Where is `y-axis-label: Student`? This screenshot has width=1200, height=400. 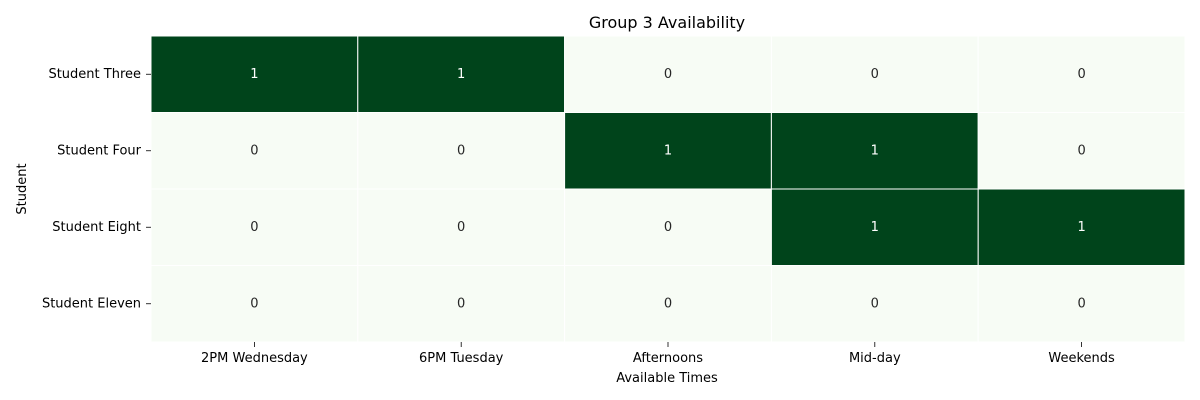 y-axis-label: Student is located at coordinates (22, 188).